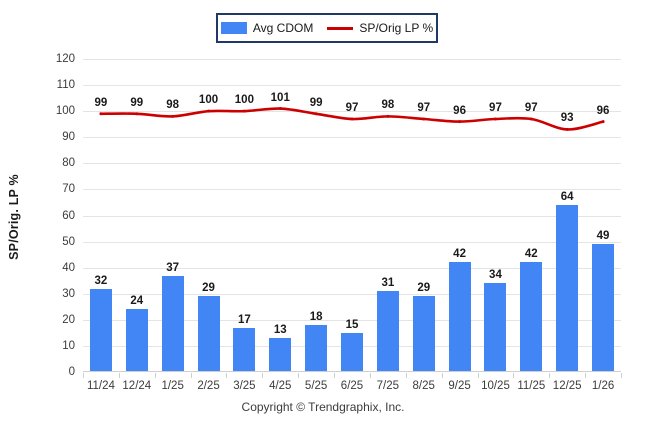 This screenshot has width=646, height=434. What do you see at coordinates (68, 189) in the screenshot?
I see `y-axis-tick-label: 70` at bounding box center [68, 189].